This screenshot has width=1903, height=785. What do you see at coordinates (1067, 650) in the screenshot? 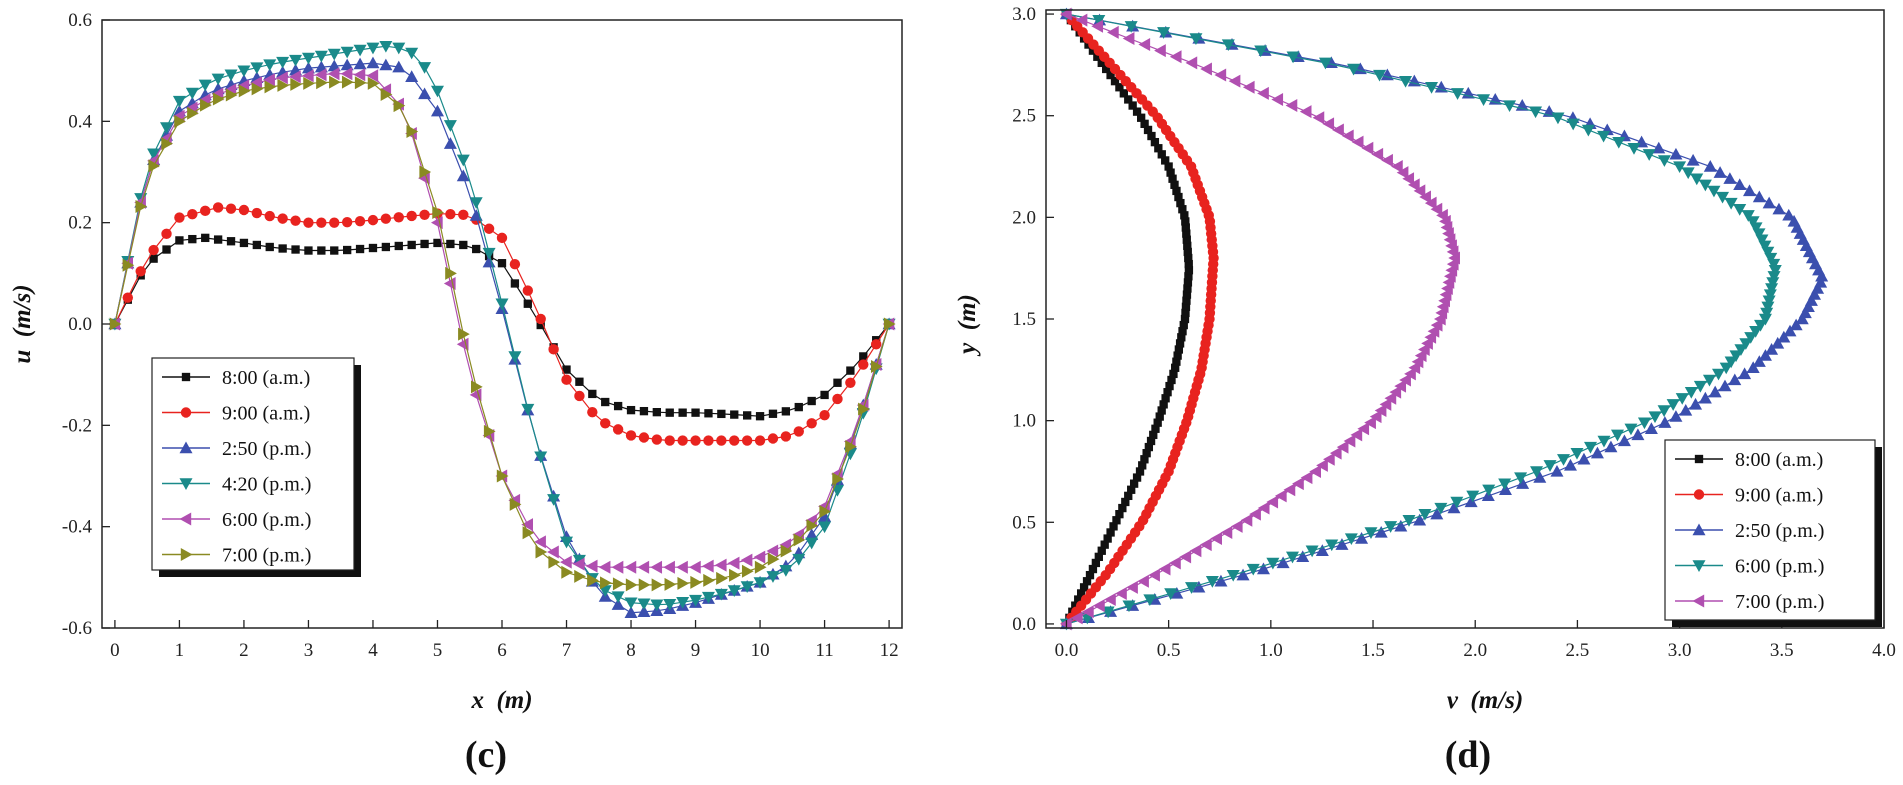
I see `x-tick-label-d: 0.0` at bounding box center [1067, 650].